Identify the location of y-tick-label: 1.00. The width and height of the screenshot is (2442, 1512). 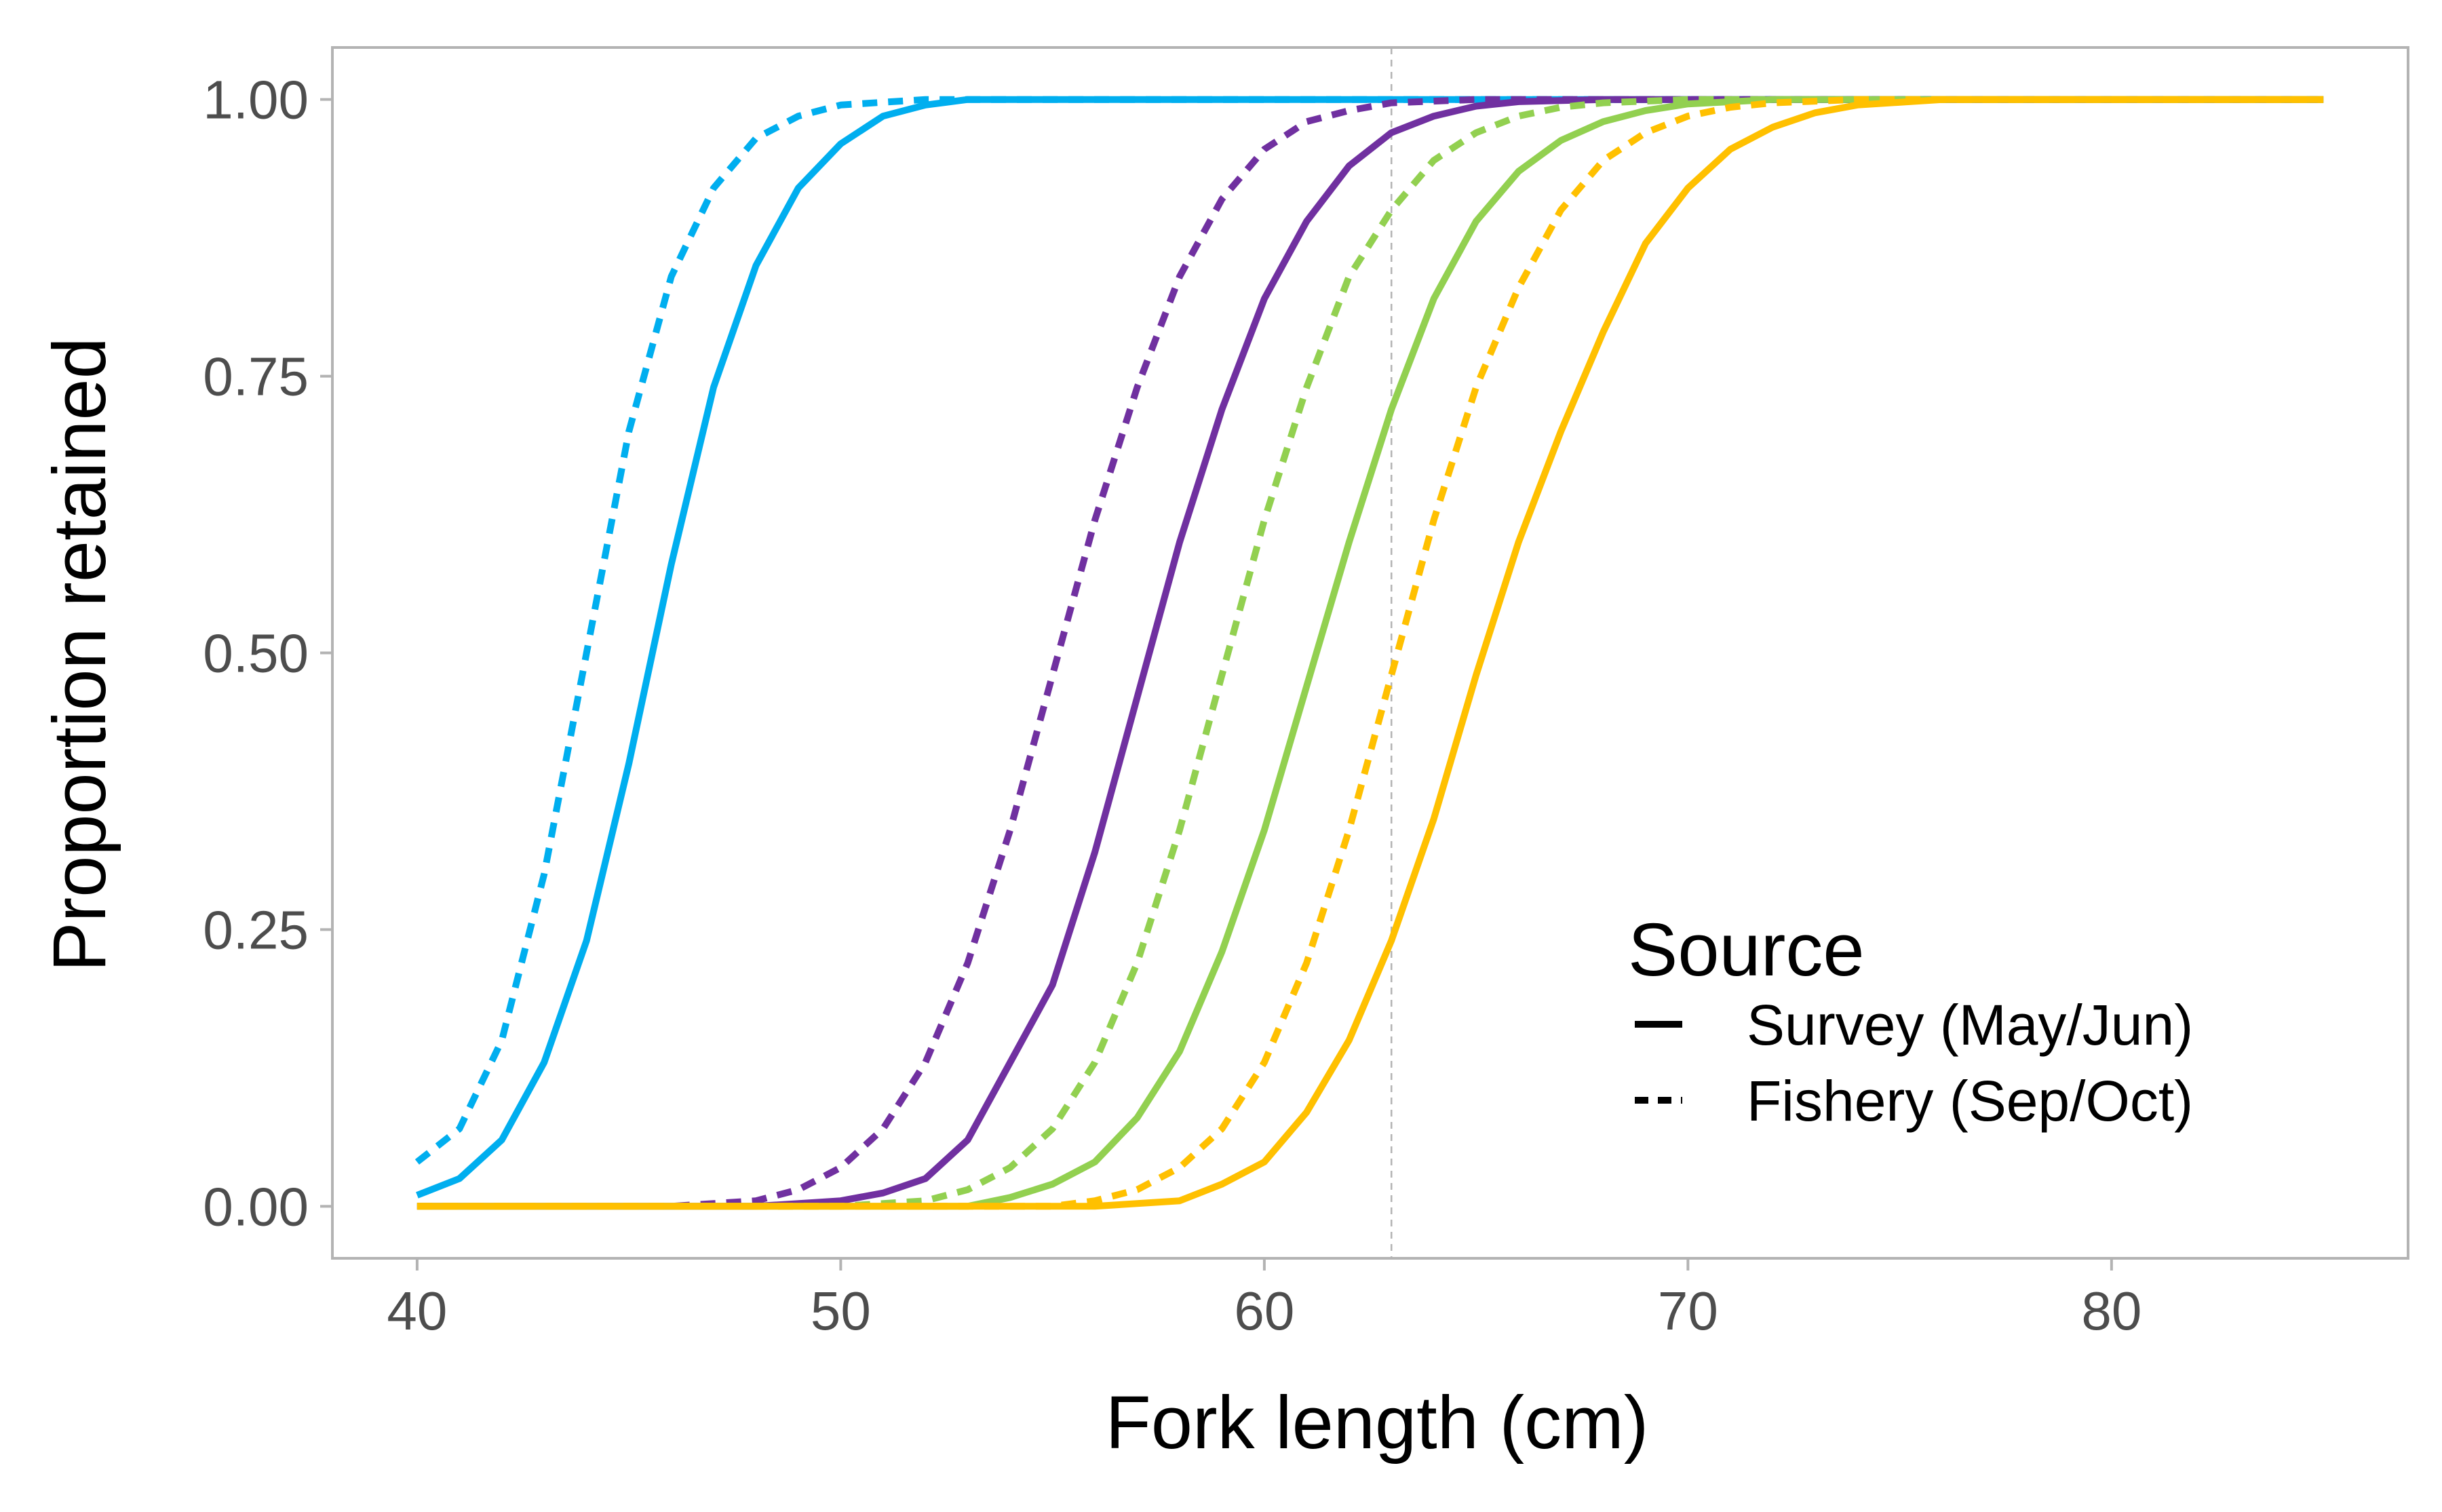
(256, 100).